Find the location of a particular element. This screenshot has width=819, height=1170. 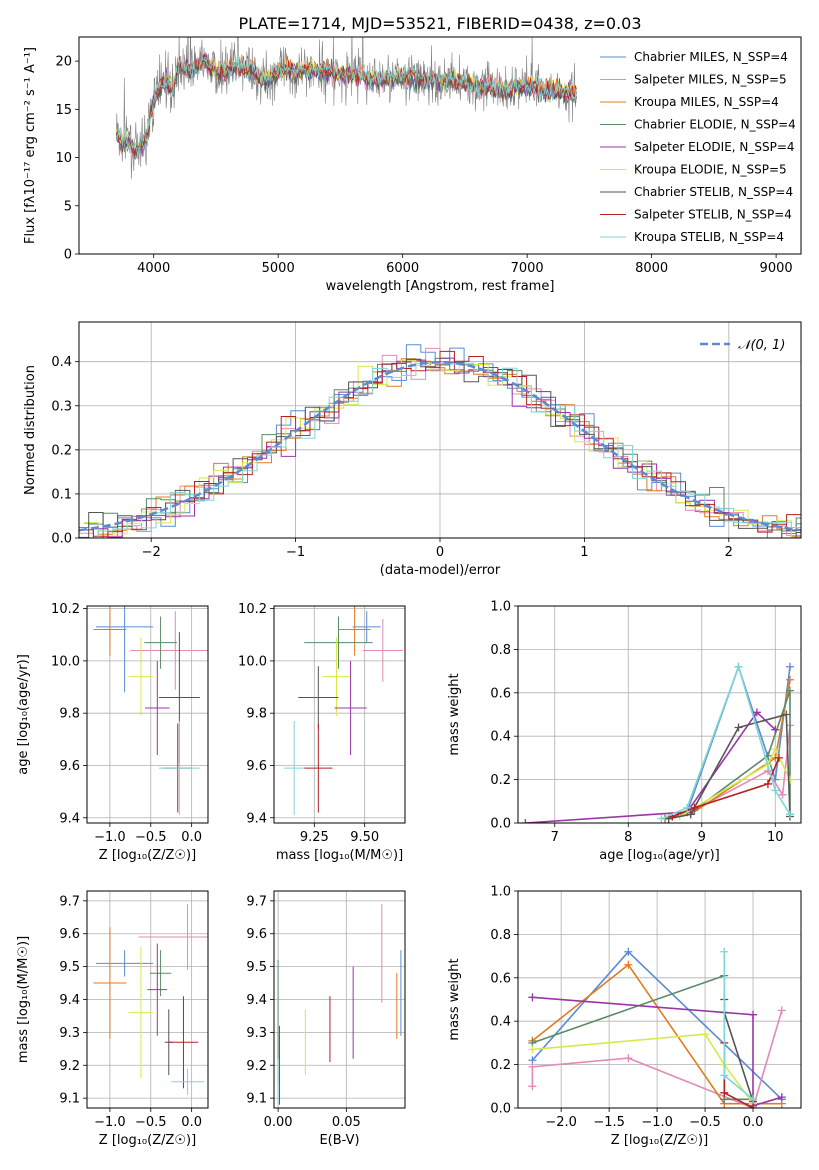

normal-curve is located at coordinates (440, 446).